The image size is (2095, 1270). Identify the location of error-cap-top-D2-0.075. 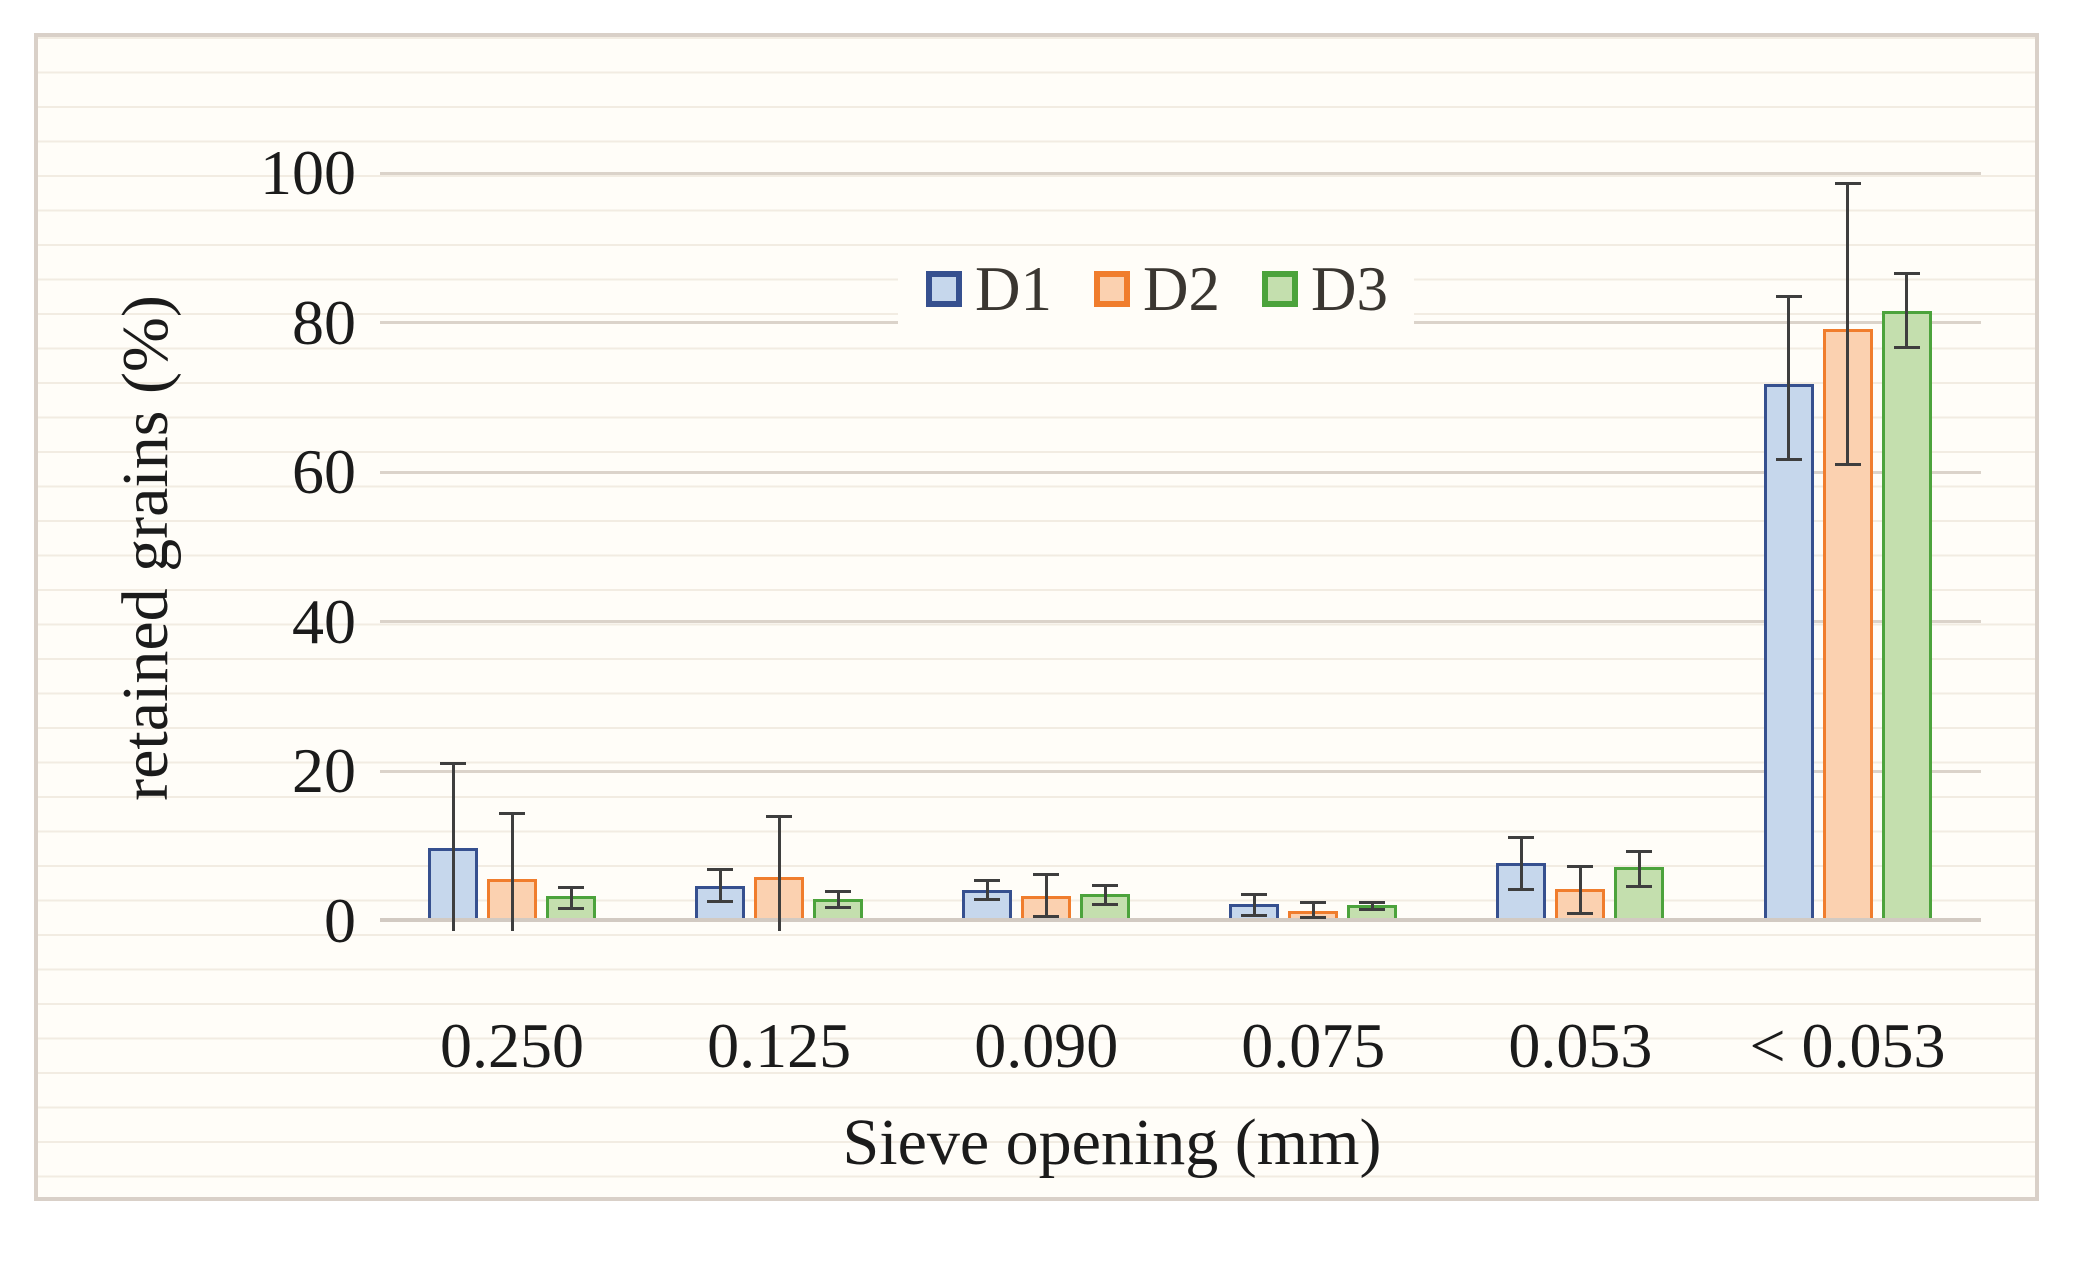
(1313, 903).